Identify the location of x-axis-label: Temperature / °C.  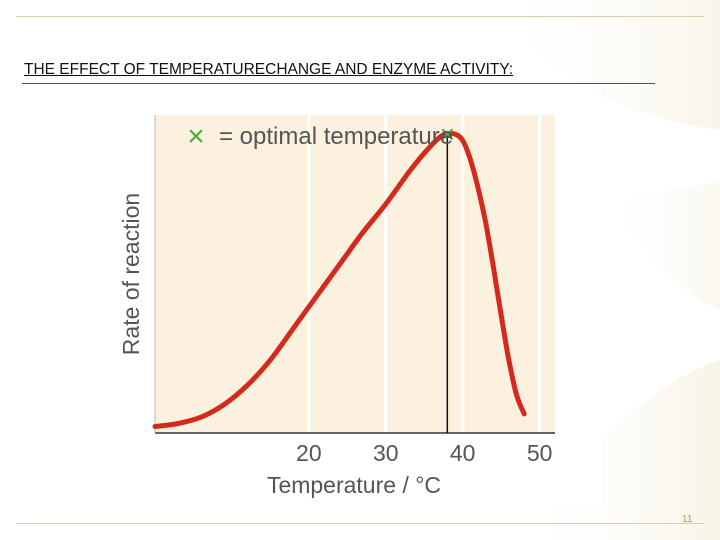
(354, 485).